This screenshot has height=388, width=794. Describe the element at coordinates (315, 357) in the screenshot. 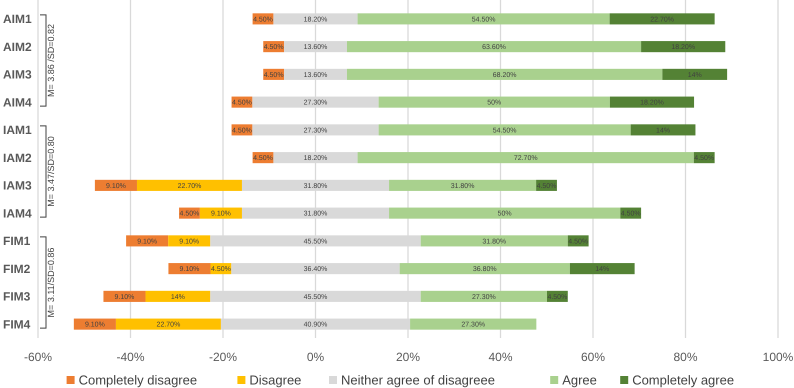

I see `x-tick-label: 0%` at that location.